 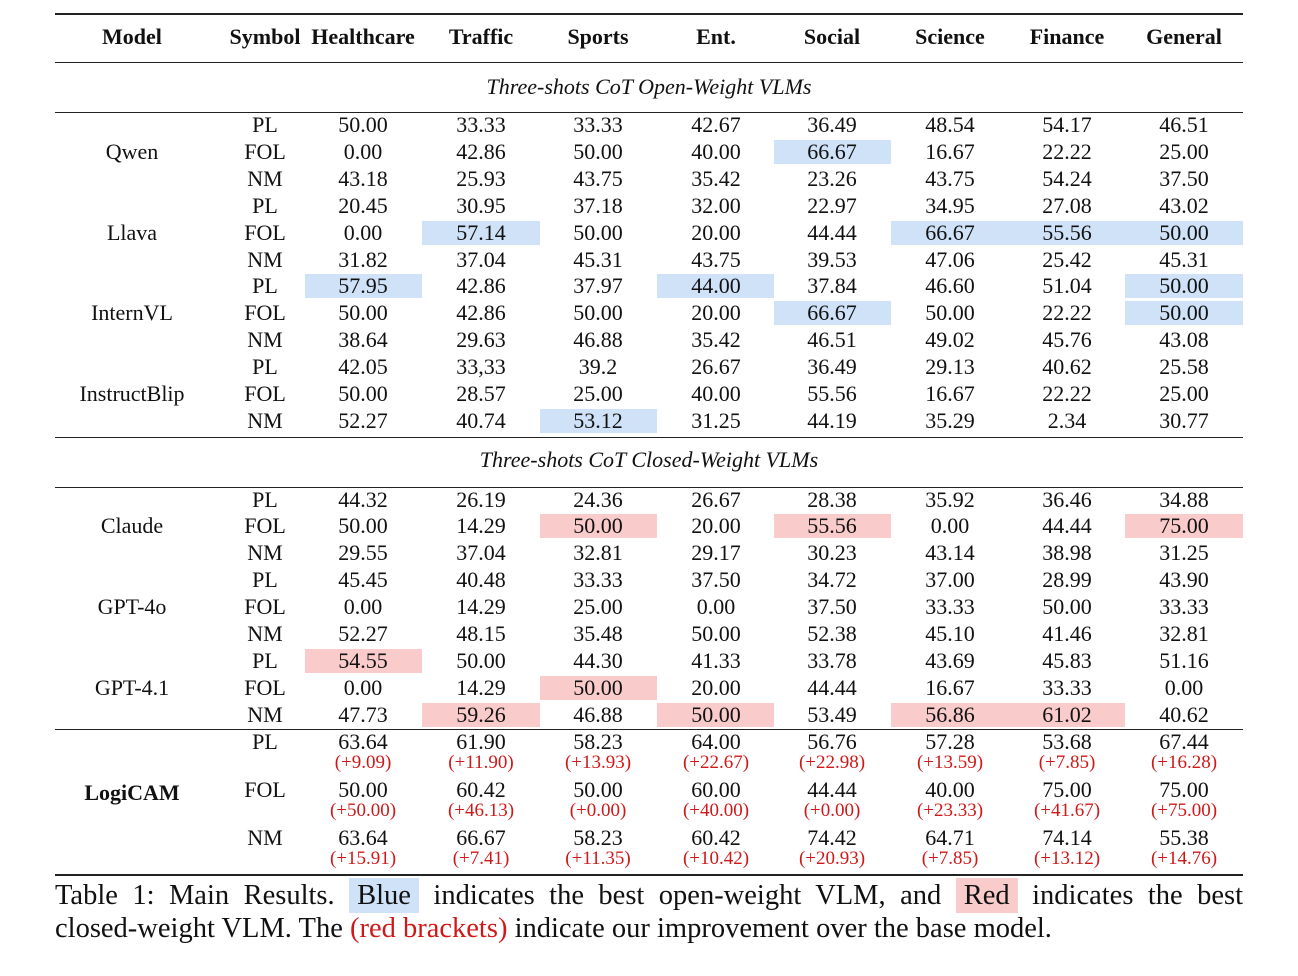 I want to click on value-cell: 34.72, so click(x=832, y=580).